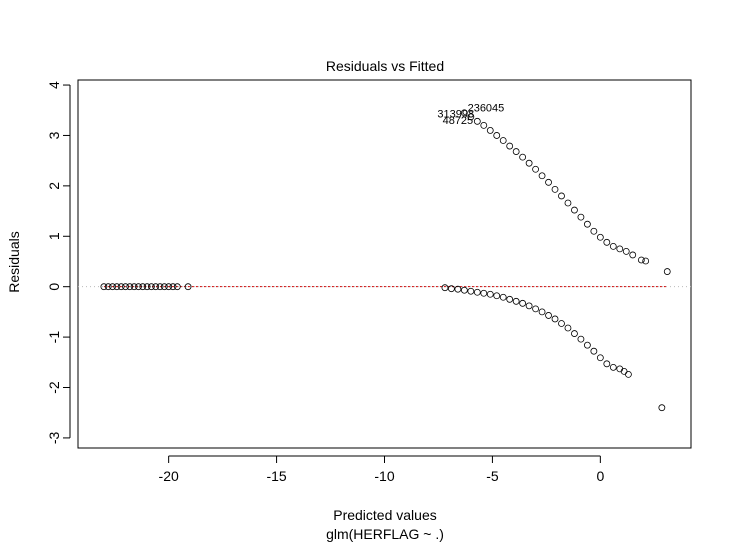  Describe the element at coordinates (54, 186) in the screenshot. I see `y-tick-label: 2` at that location.